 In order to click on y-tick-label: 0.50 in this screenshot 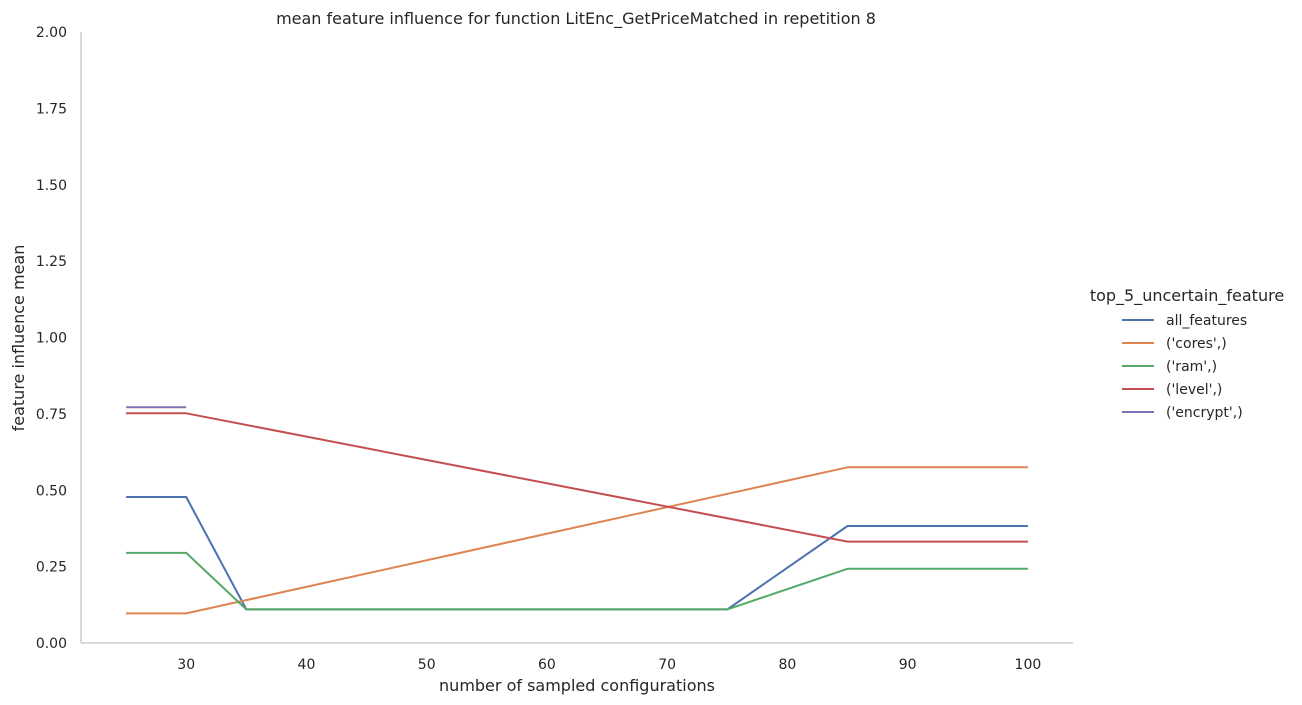, I will do `click(51, 491)`.